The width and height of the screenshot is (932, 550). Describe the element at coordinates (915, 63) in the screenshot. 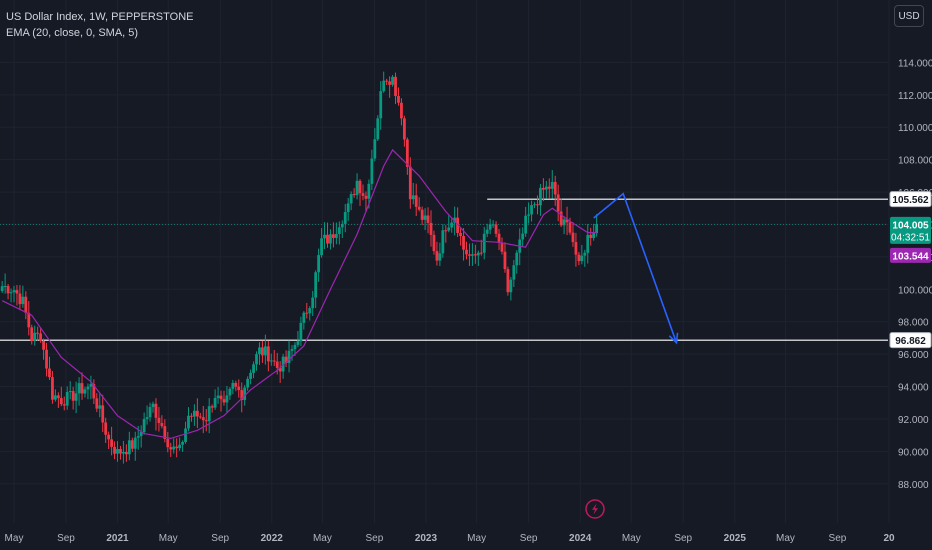

I see `y-tick-label: 114.000` at that location.